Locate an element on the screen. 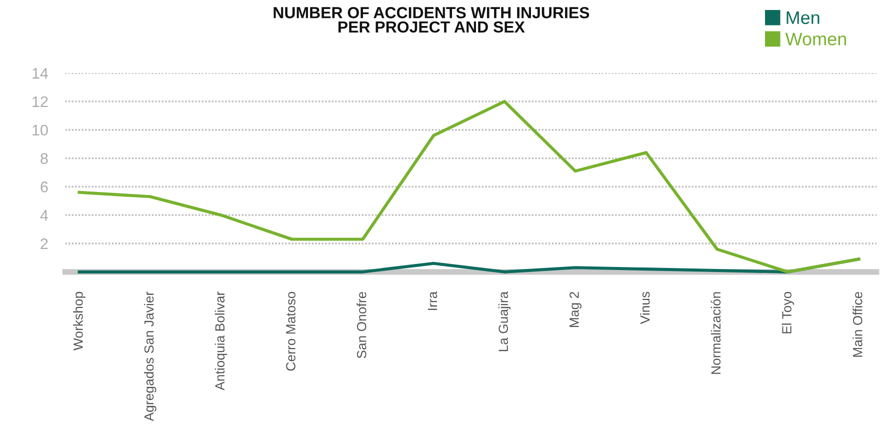  x-tick-label: Mag 2 is located at coordinates (576, 309).